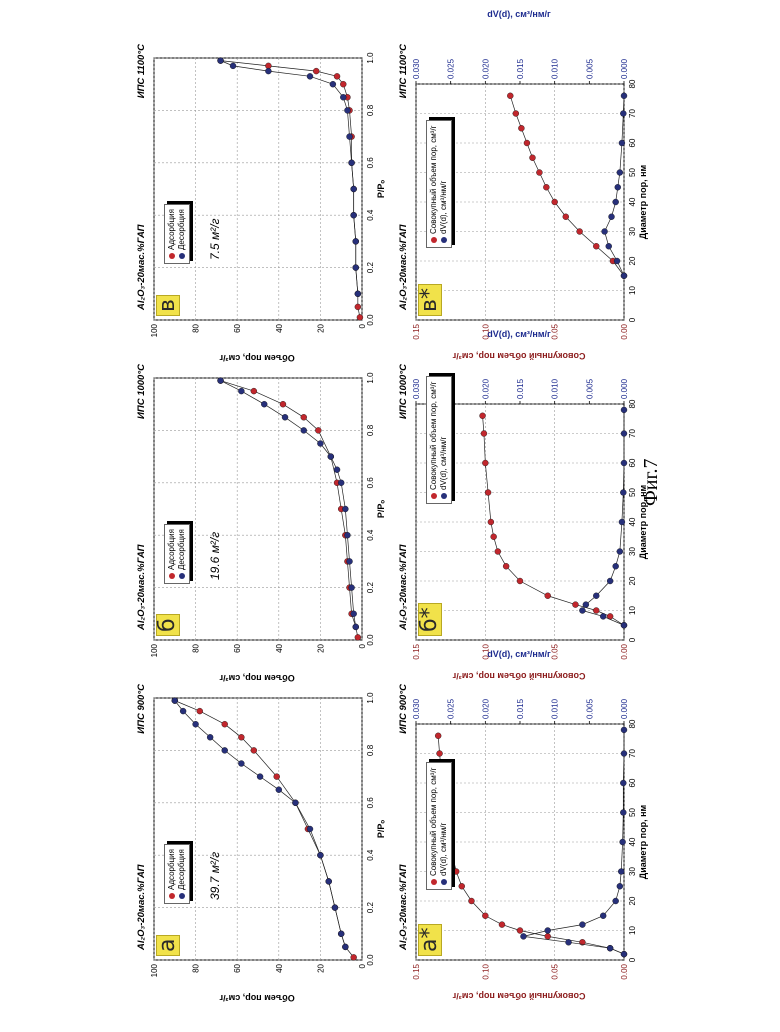 The height and width of the screenshot is (1032, 780). I want to click on y-tick-label: 80, so click(196, 967).